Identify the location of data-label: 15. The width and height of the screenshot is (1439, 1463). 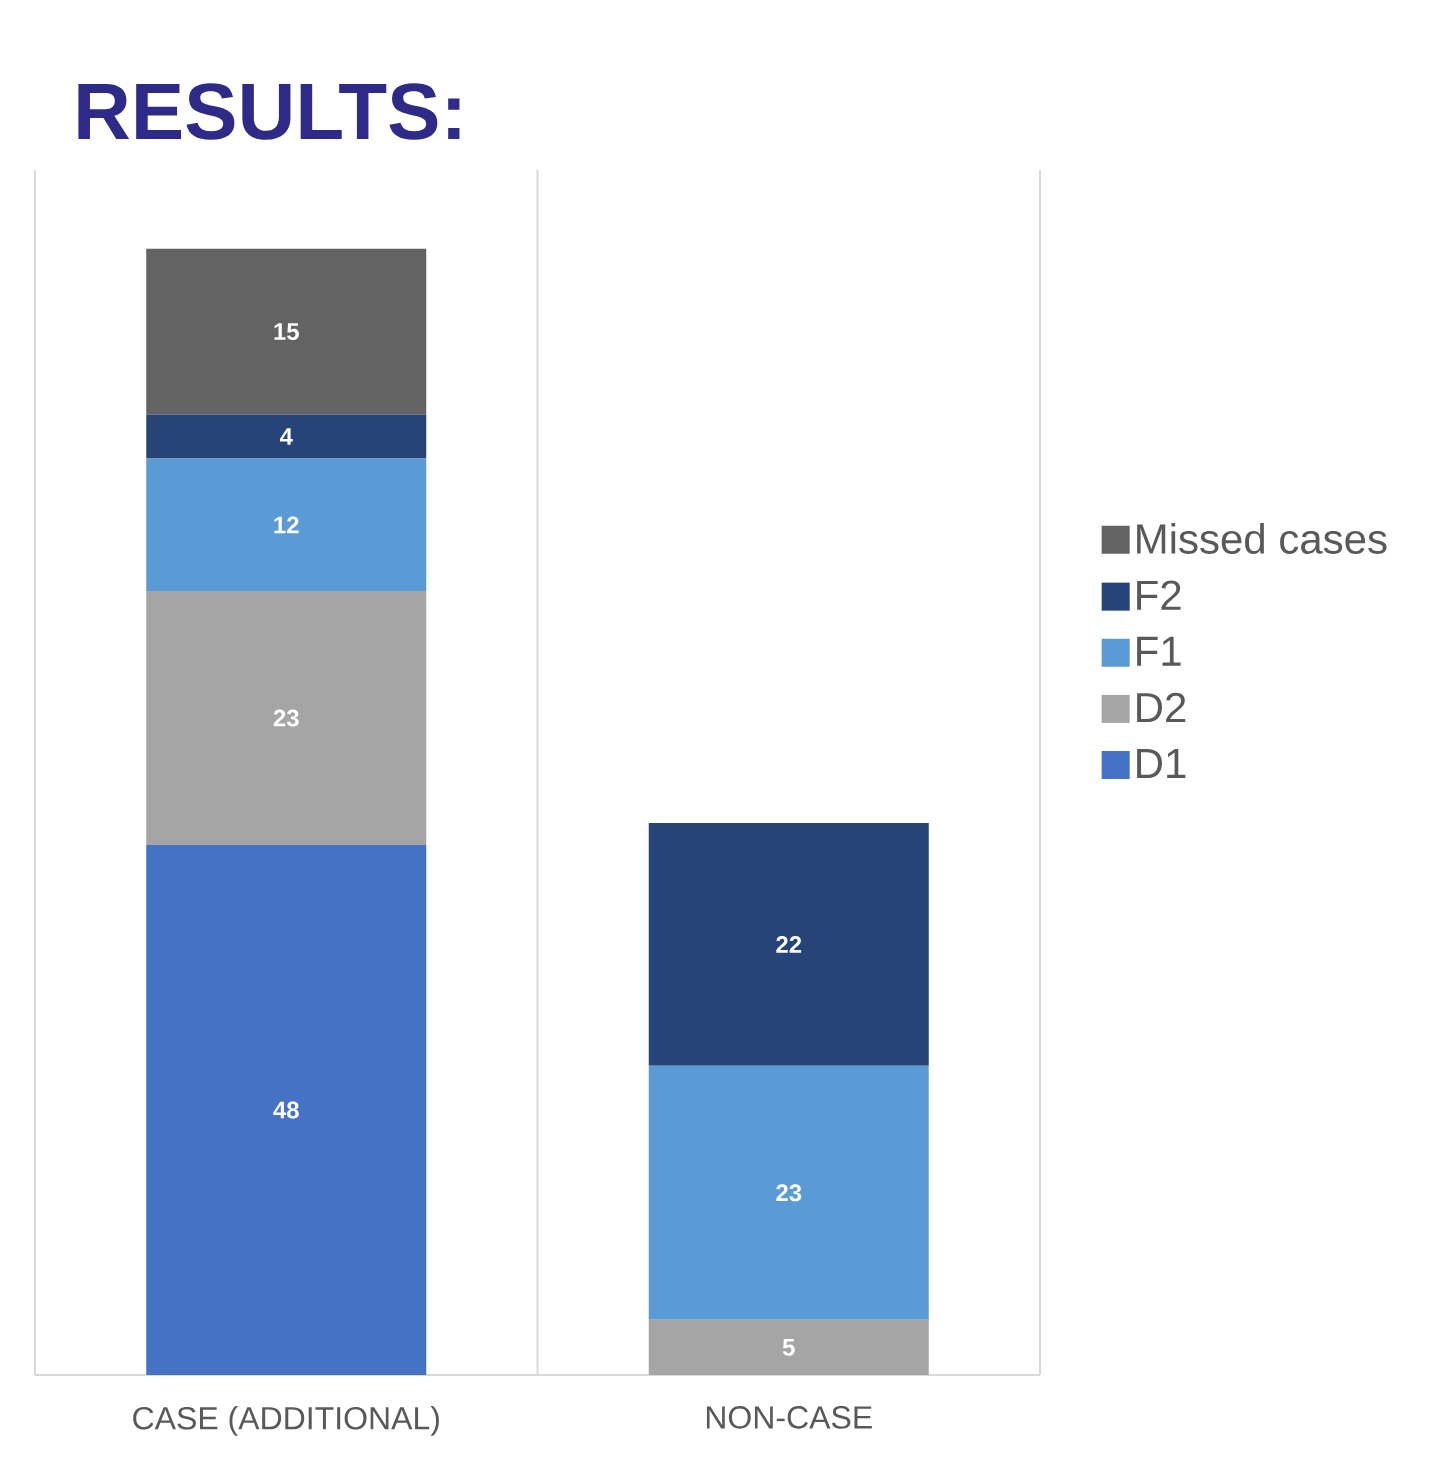
(286, 331).